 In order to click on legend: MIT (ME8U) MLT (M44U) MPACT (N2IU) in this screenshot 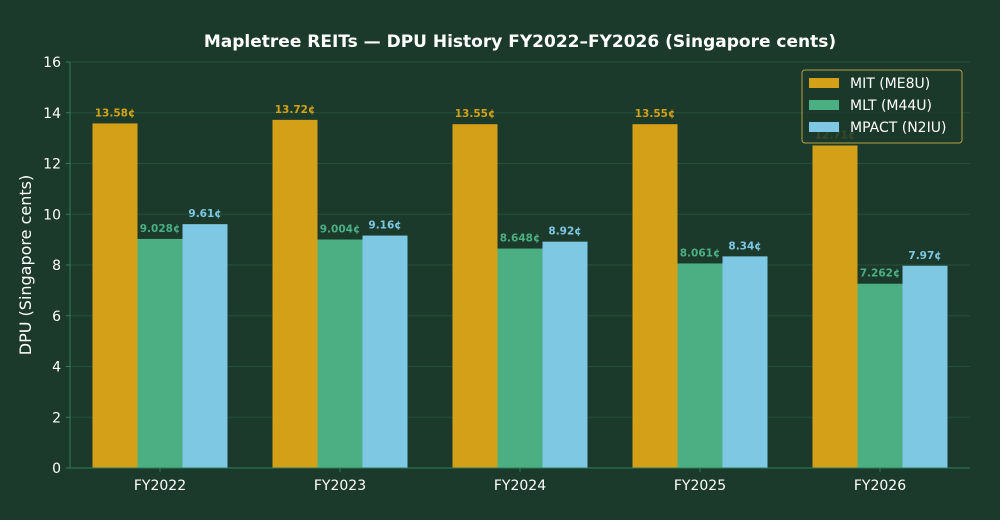, I will do `click(882, 106)`.